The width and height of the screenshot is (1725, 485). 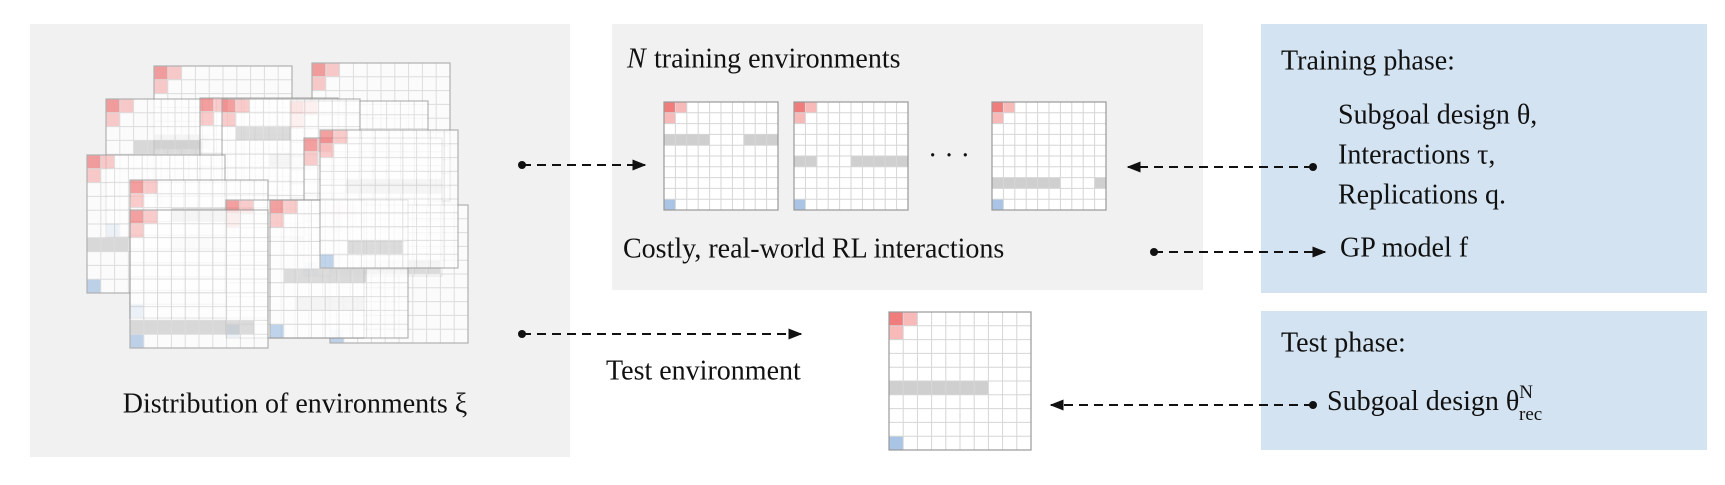 I want to click on middle-title: training environments, so click(x=777, y=58).